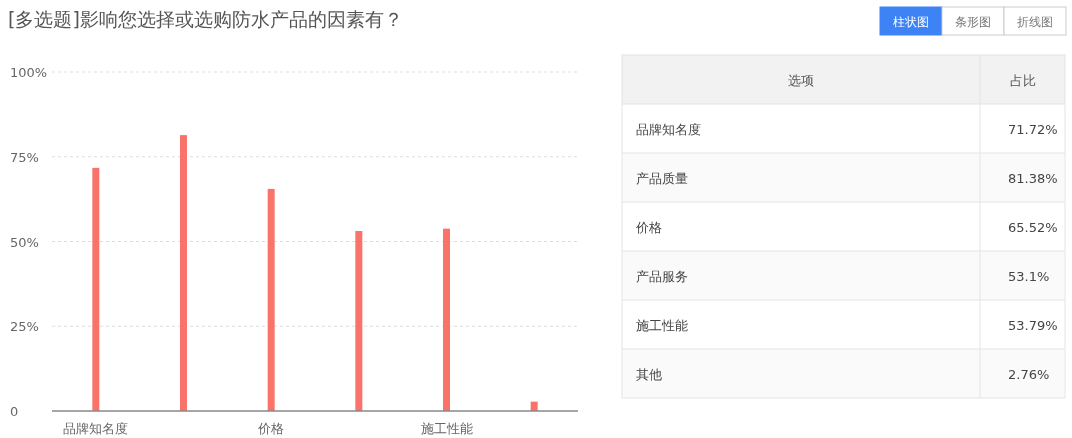  What do you see at coordinates (271, 428) in the screenshot?
I see `x-tick-label: 价格` at bounding box center [271, 428].